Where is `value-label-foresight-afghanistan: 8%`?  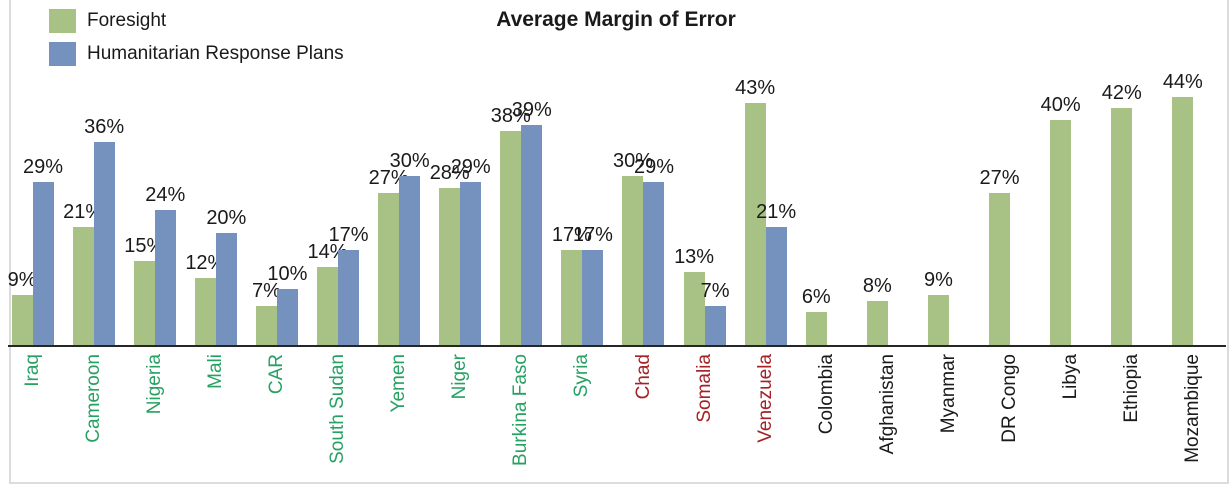 value-label-foresight-afghanistan: 8% is located at coordinates (877, 286).